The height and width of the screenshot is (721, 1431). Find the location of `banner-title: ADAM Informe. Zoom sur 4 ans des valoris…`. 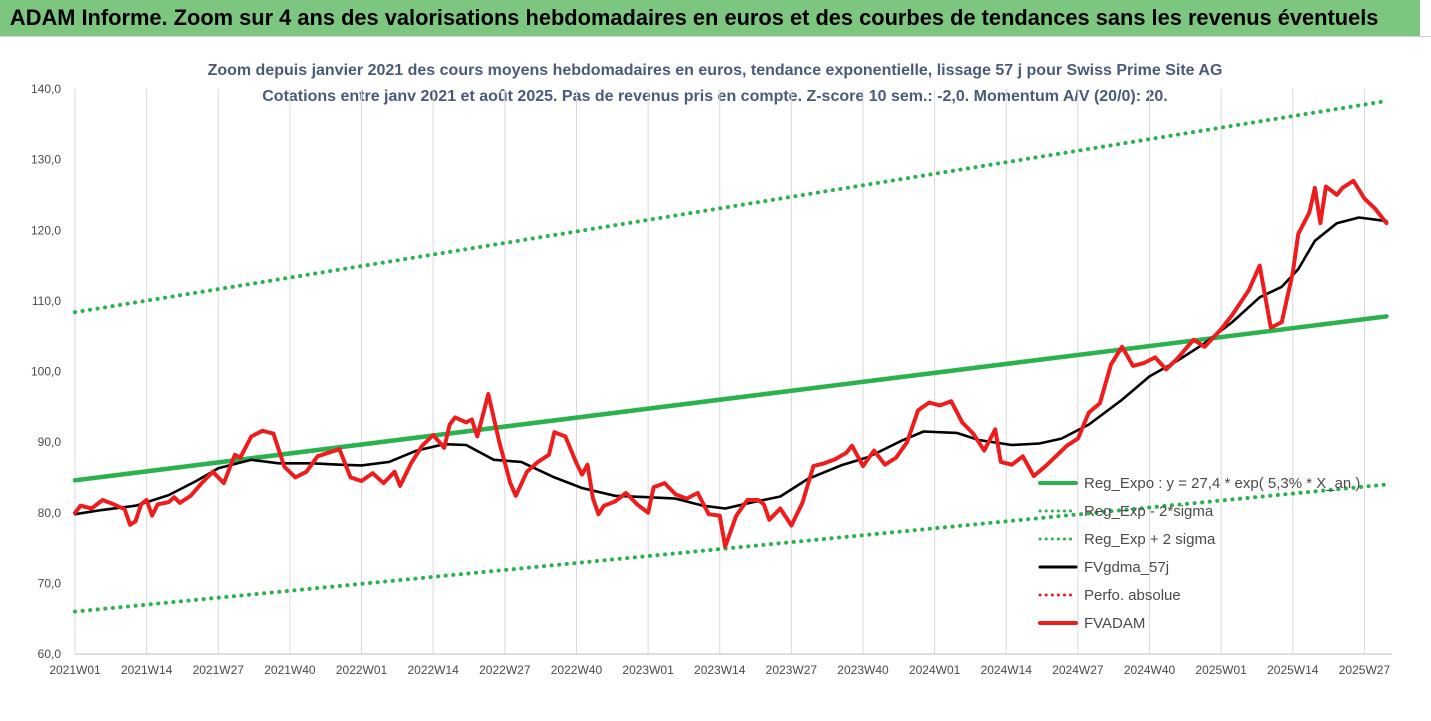

banner-title: ADAM Informe. Zoom sur 4 ans des valoris… is located at coordinates (710, 18).